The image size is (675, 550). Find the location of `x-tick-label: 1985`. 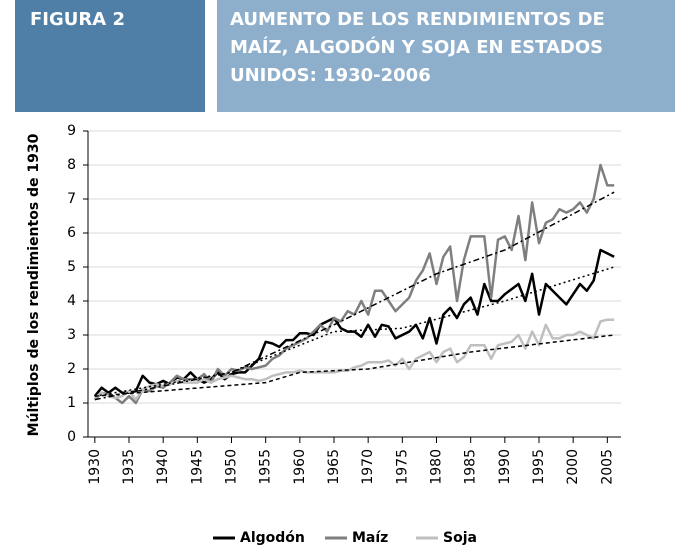

x-tick-label: 1985 is located at coordinates (471, 467).